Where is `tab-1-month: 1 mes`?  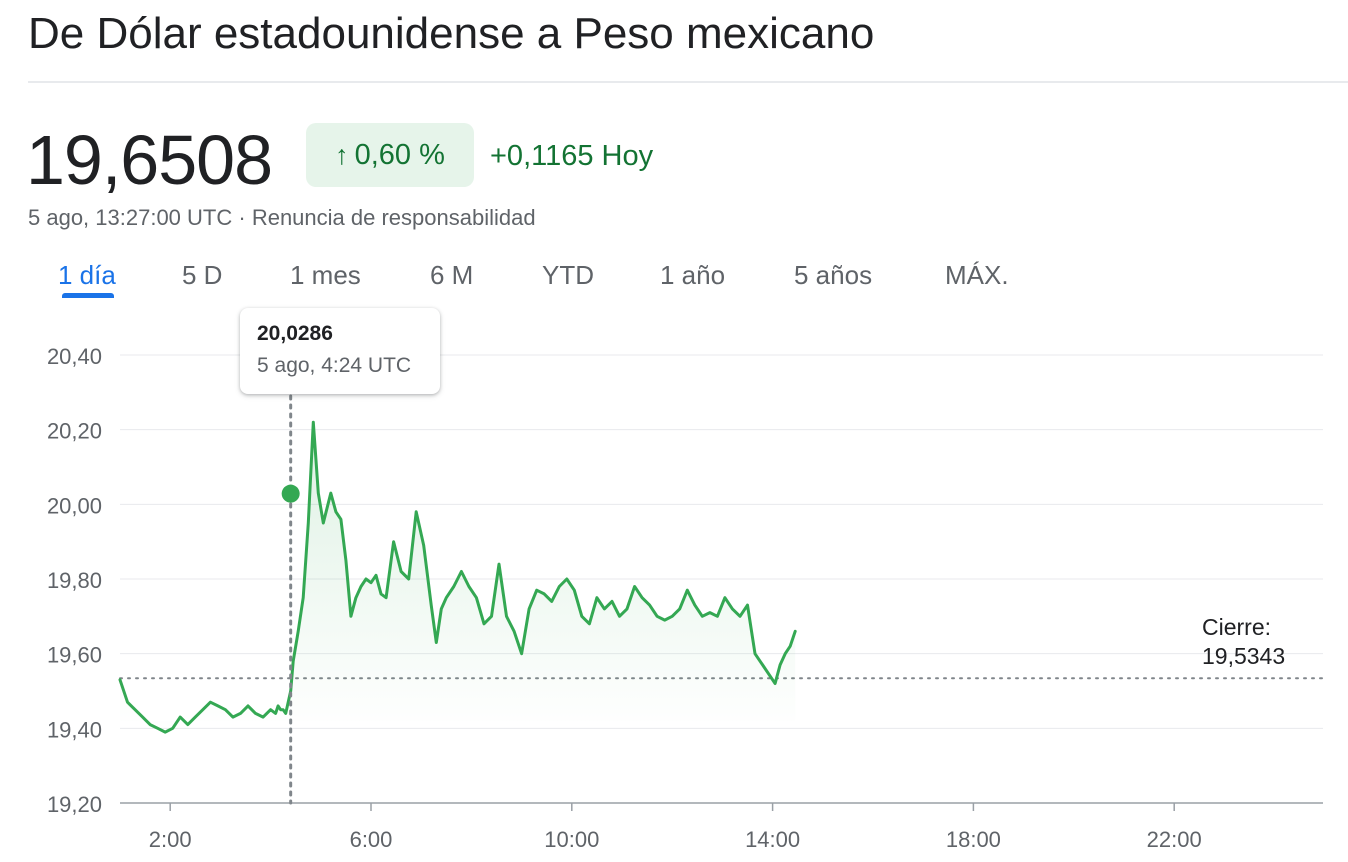
tab-1-month: 1 mes is located at coordinates (325, 275).